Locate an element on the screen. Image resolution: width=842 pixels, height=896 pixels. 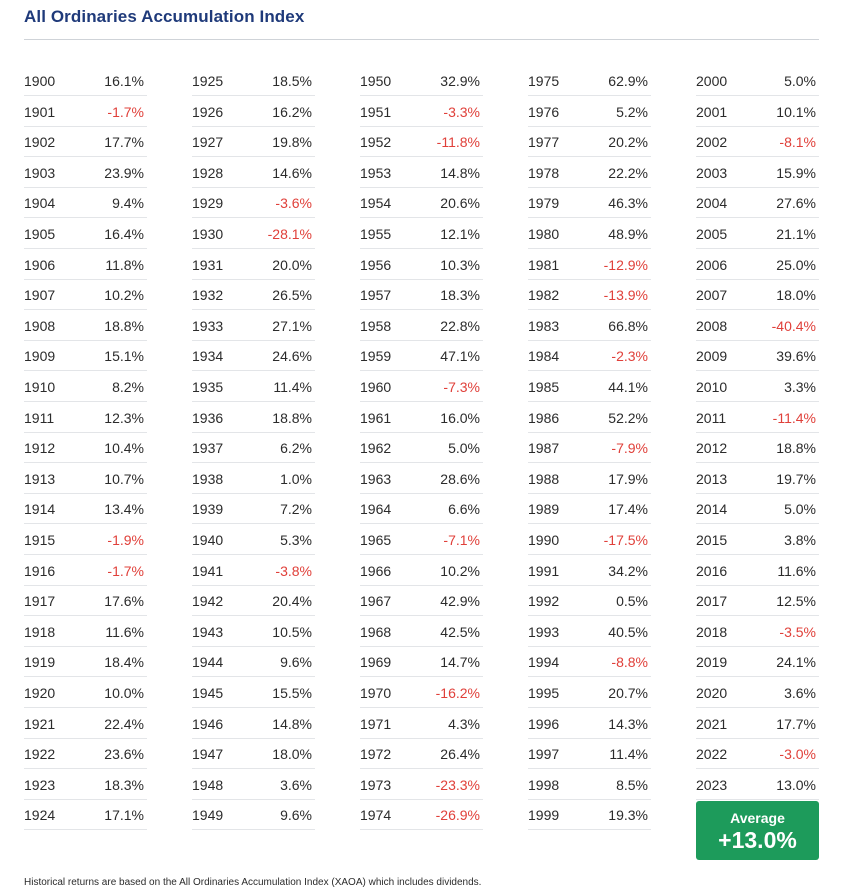
return-cell: 10.7% is located at coordinates (124, 478).